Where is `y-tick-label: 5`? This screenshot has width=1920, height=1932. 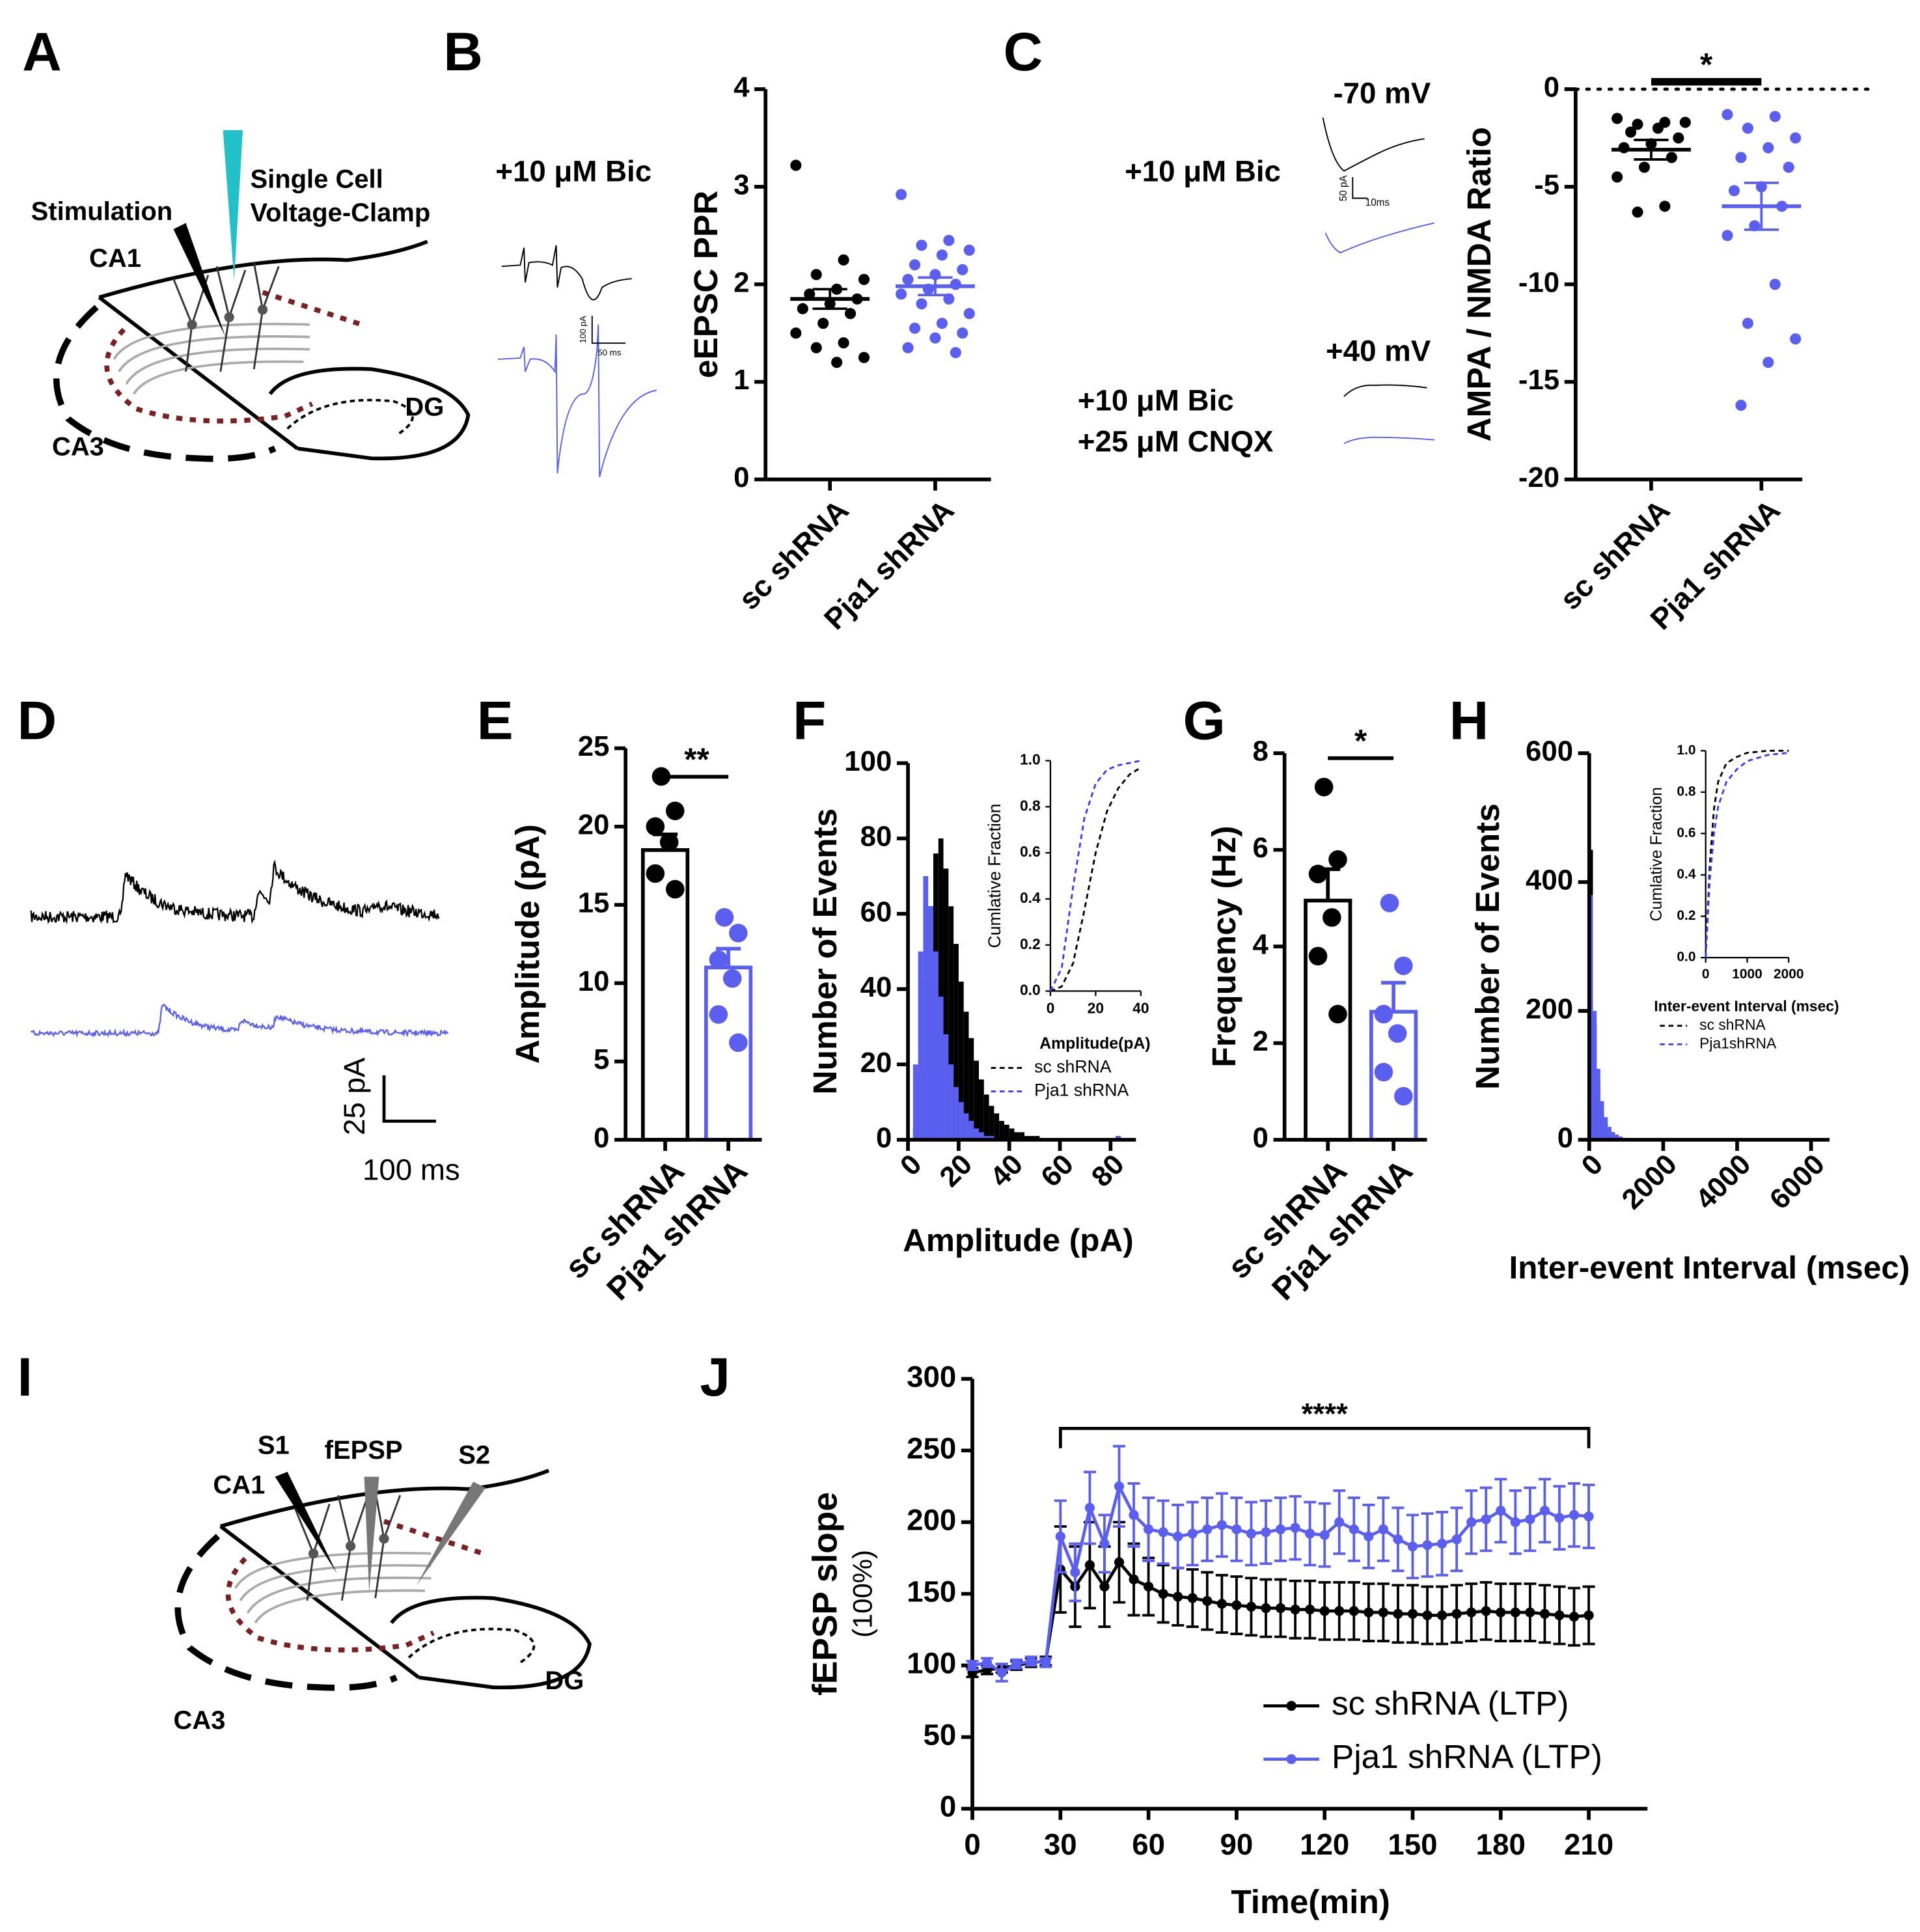 y-tick-label: 5 is located at coordinates (601, 1059).